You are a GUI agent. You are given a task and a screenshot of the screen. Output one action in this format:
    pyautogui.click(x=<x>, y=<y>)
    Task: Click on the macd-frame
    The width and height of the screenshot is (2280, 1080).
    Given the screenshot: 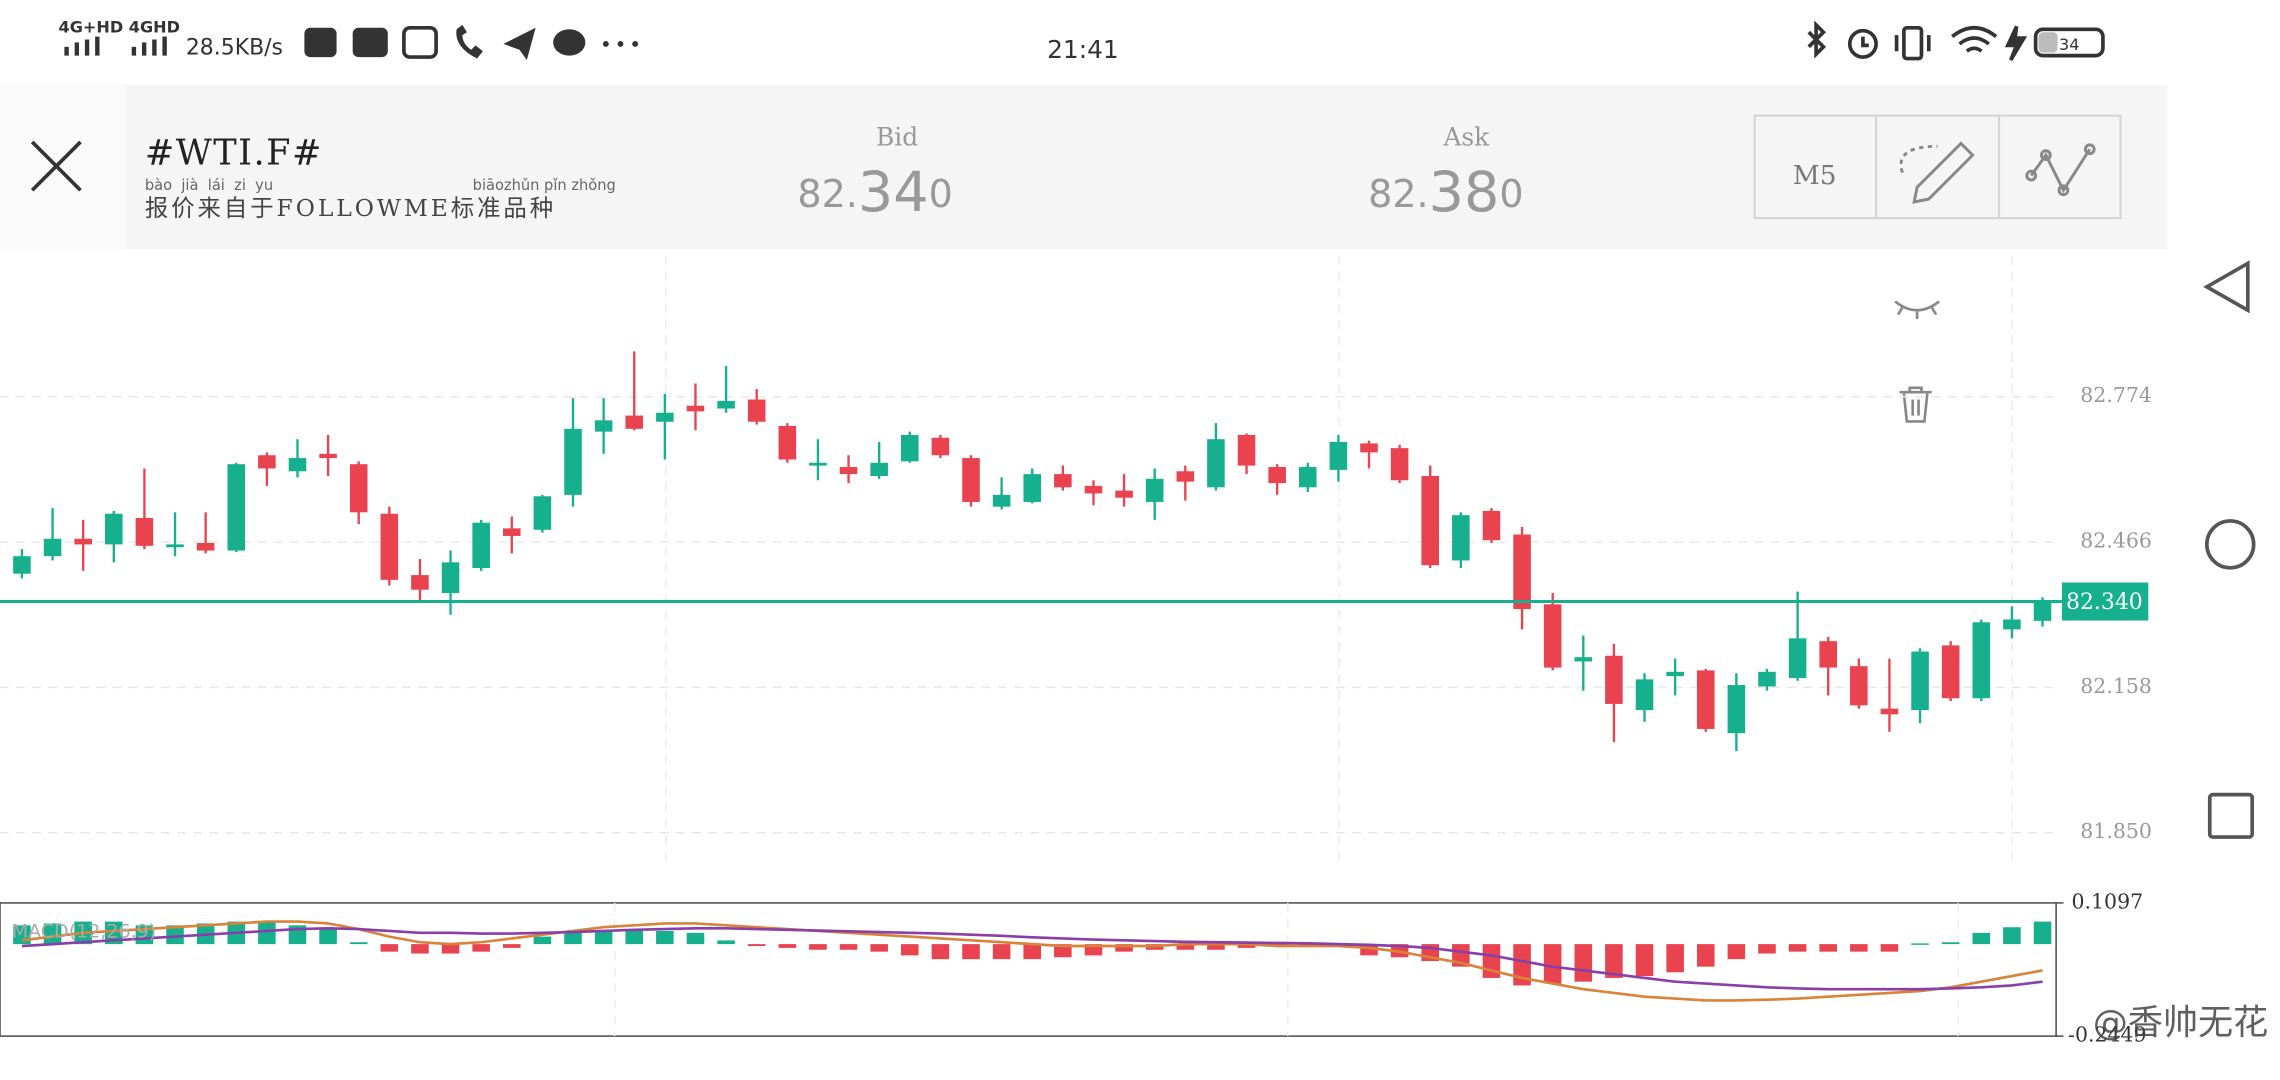 What is the action you would take?
    pyautogui.click(x=1028, y=969)
    